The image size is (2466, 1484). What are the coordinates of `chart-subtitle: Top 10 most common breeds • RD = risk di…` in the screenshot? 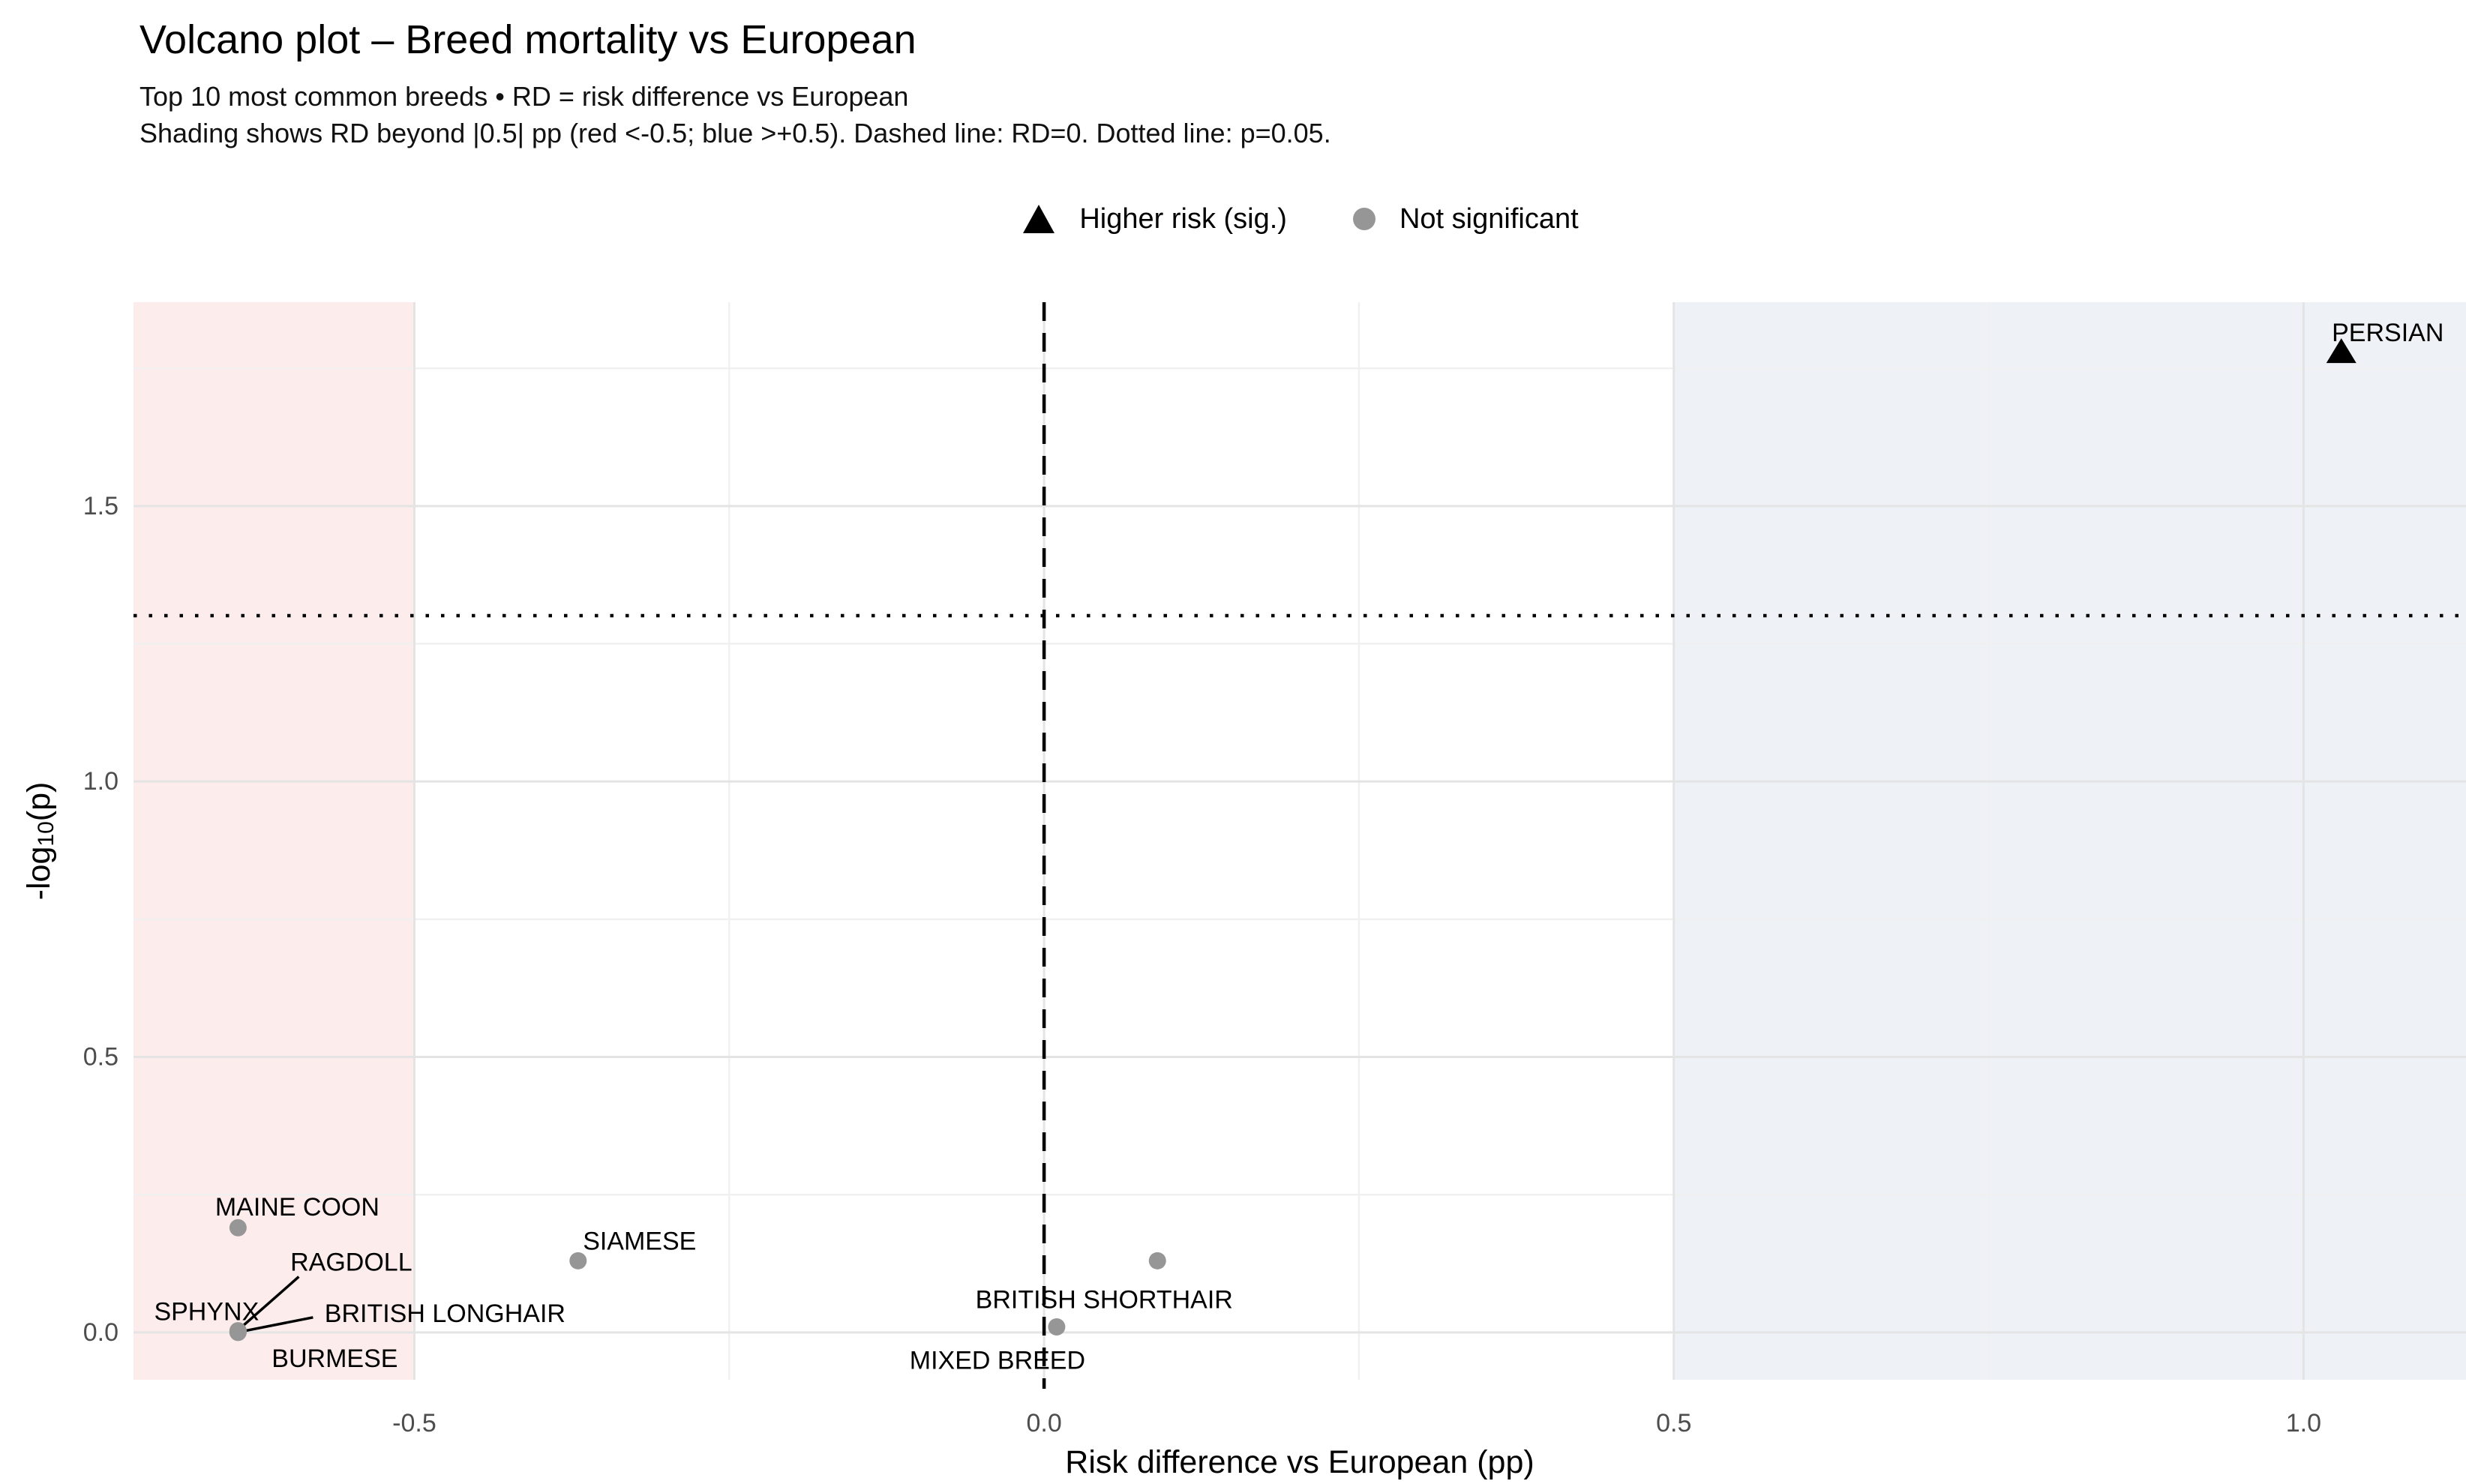 It's located at (735, 114).